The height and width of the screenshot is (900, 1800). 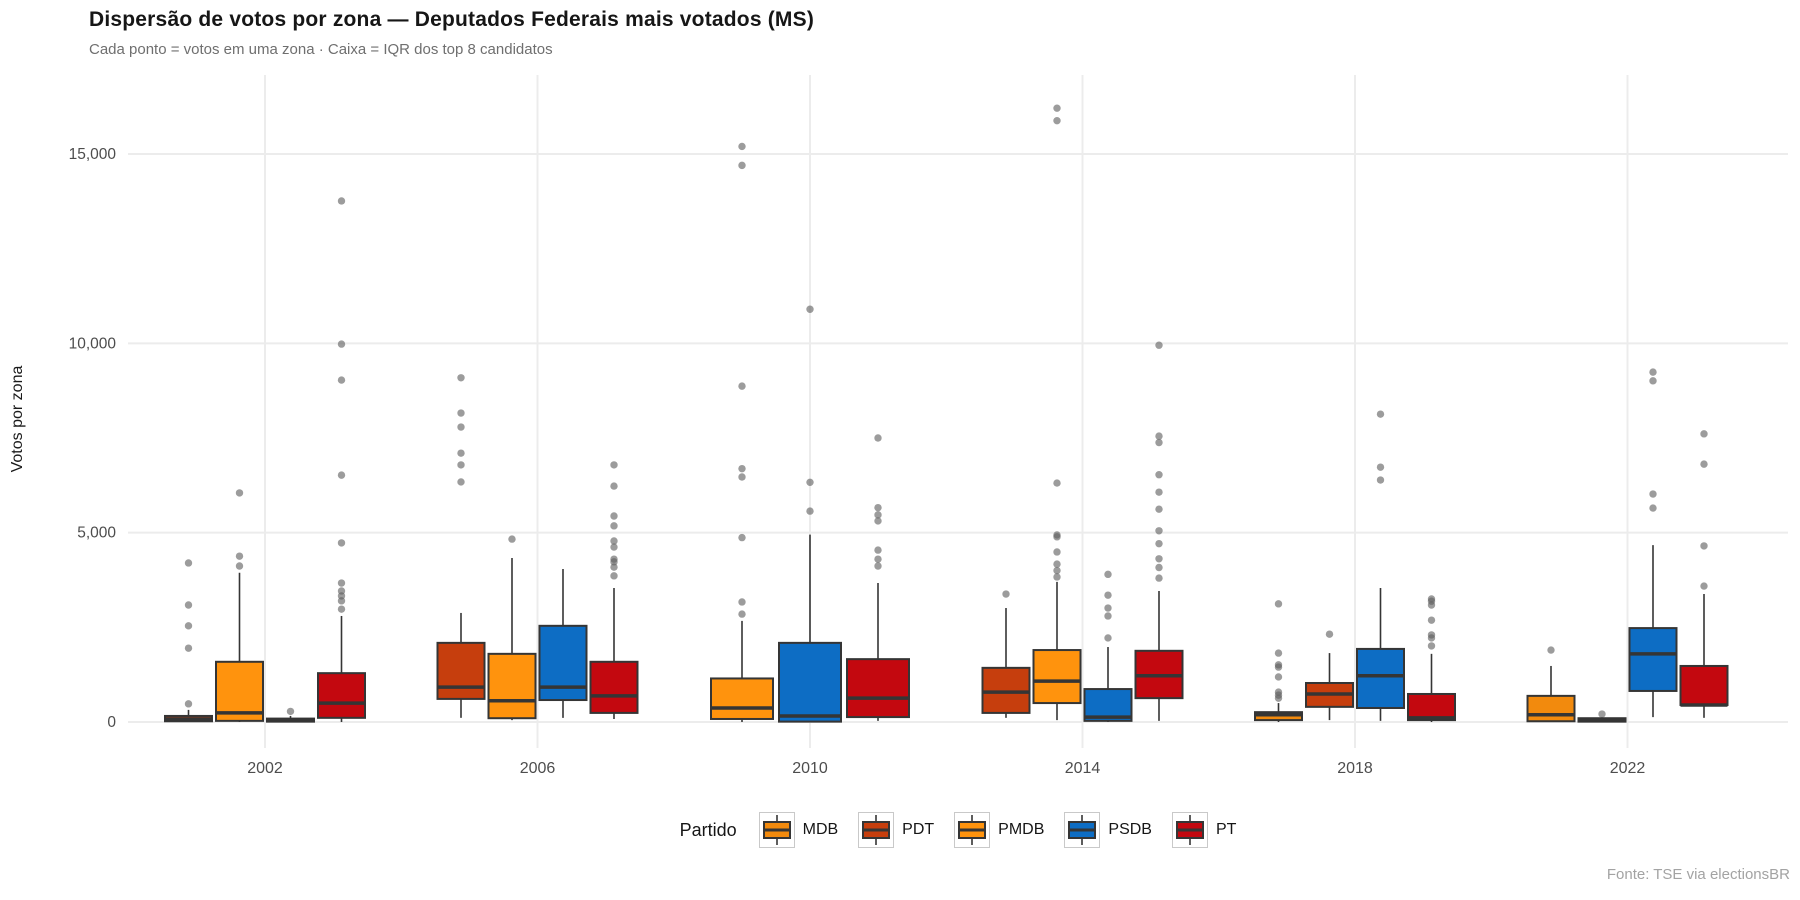 What do you see at coordinates (708, 829) in the screenshot?
I see `legend-title: Partido` at bounding box center [708, 829].